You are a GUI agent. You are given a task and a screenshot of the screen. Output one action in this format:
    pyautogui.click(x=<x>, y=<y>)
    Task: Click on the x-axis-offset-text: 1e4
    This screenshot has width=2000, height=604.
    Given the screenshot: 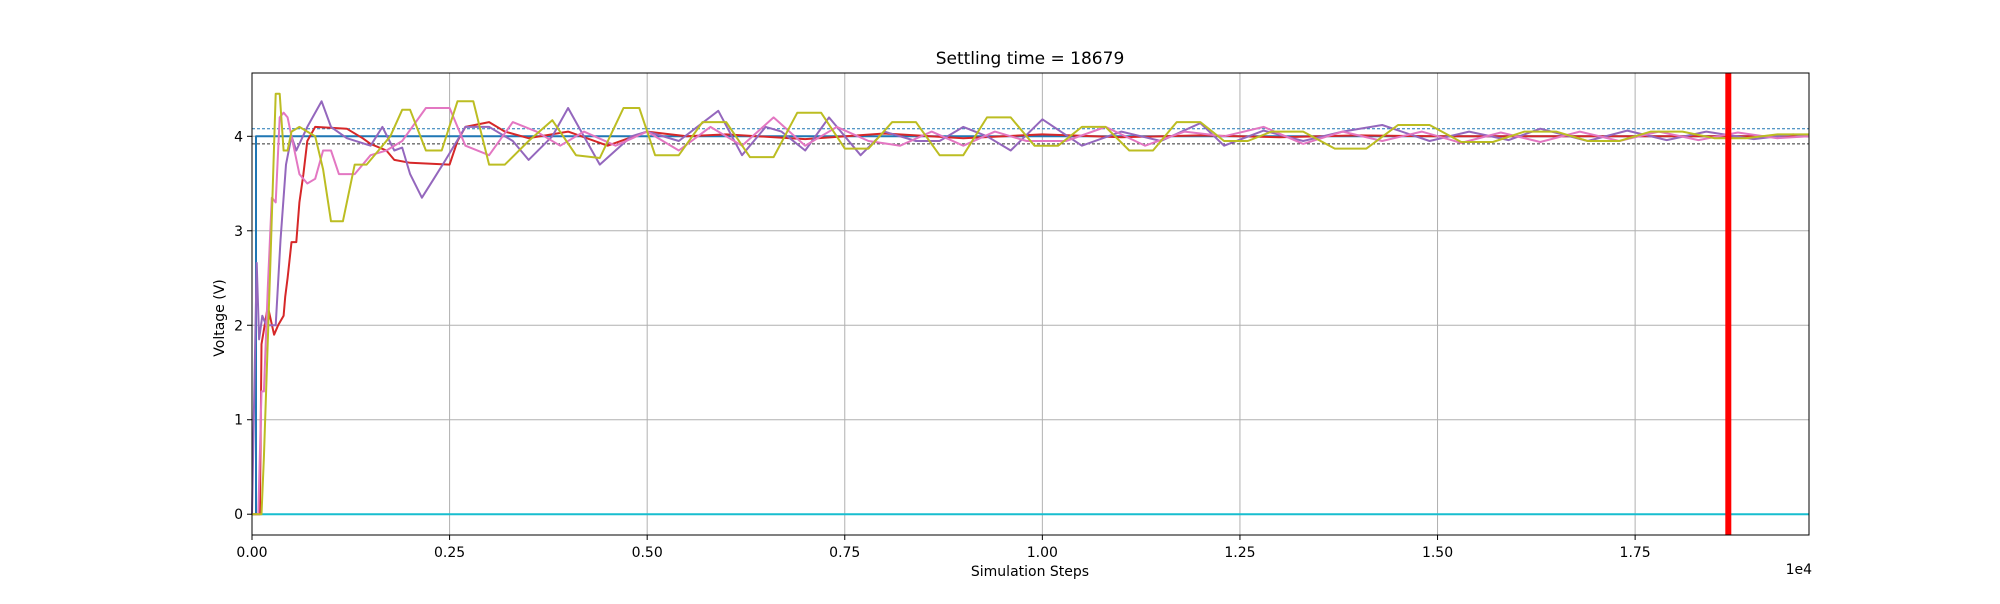 What is the action you would take?
    pyautogui.click(x=1799, y=570)
    